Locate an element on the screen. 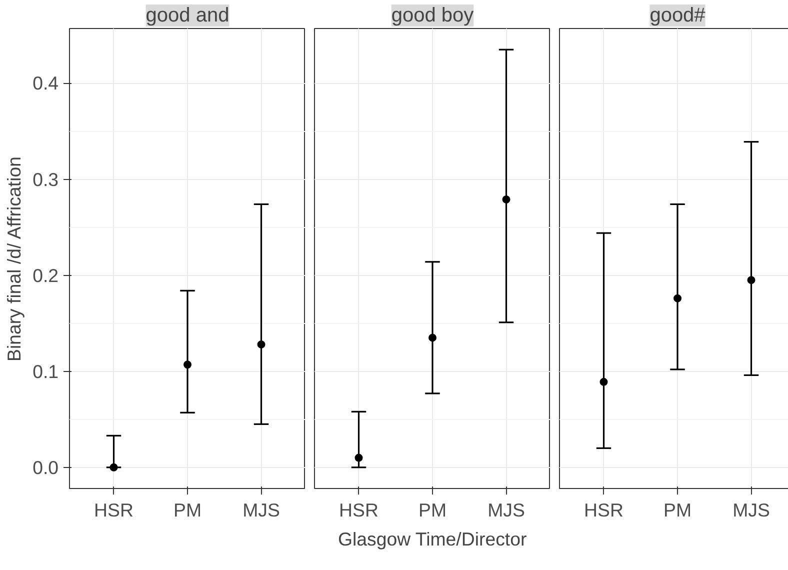 The image size is (788, 570). y-axis-title: Binary final /d/ Affrication is located at coordinates (14, 259).